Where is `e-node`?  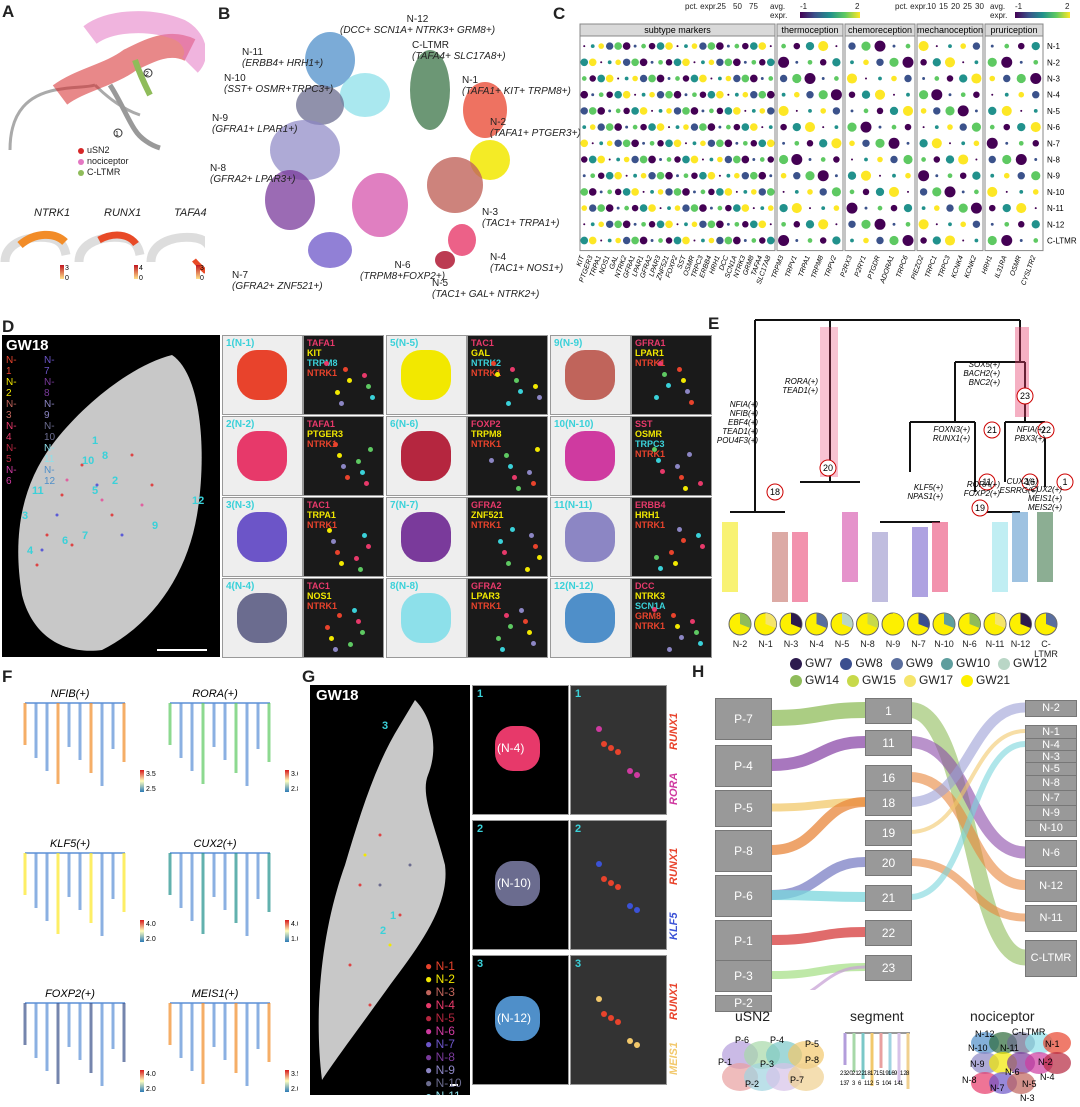
e-node is located at coordinates (987, 482).